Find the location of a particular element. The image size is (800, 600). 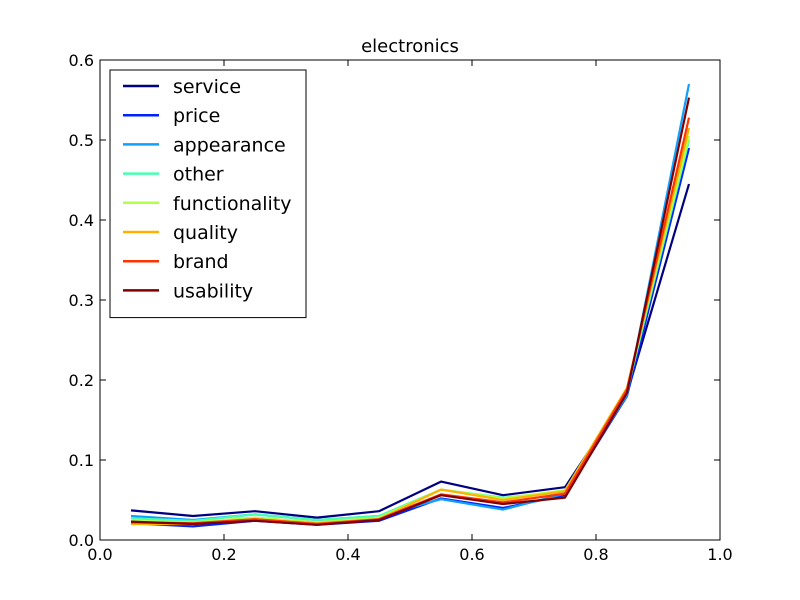

y-tick-label: 0.0 is located at coordinates (81, 540).